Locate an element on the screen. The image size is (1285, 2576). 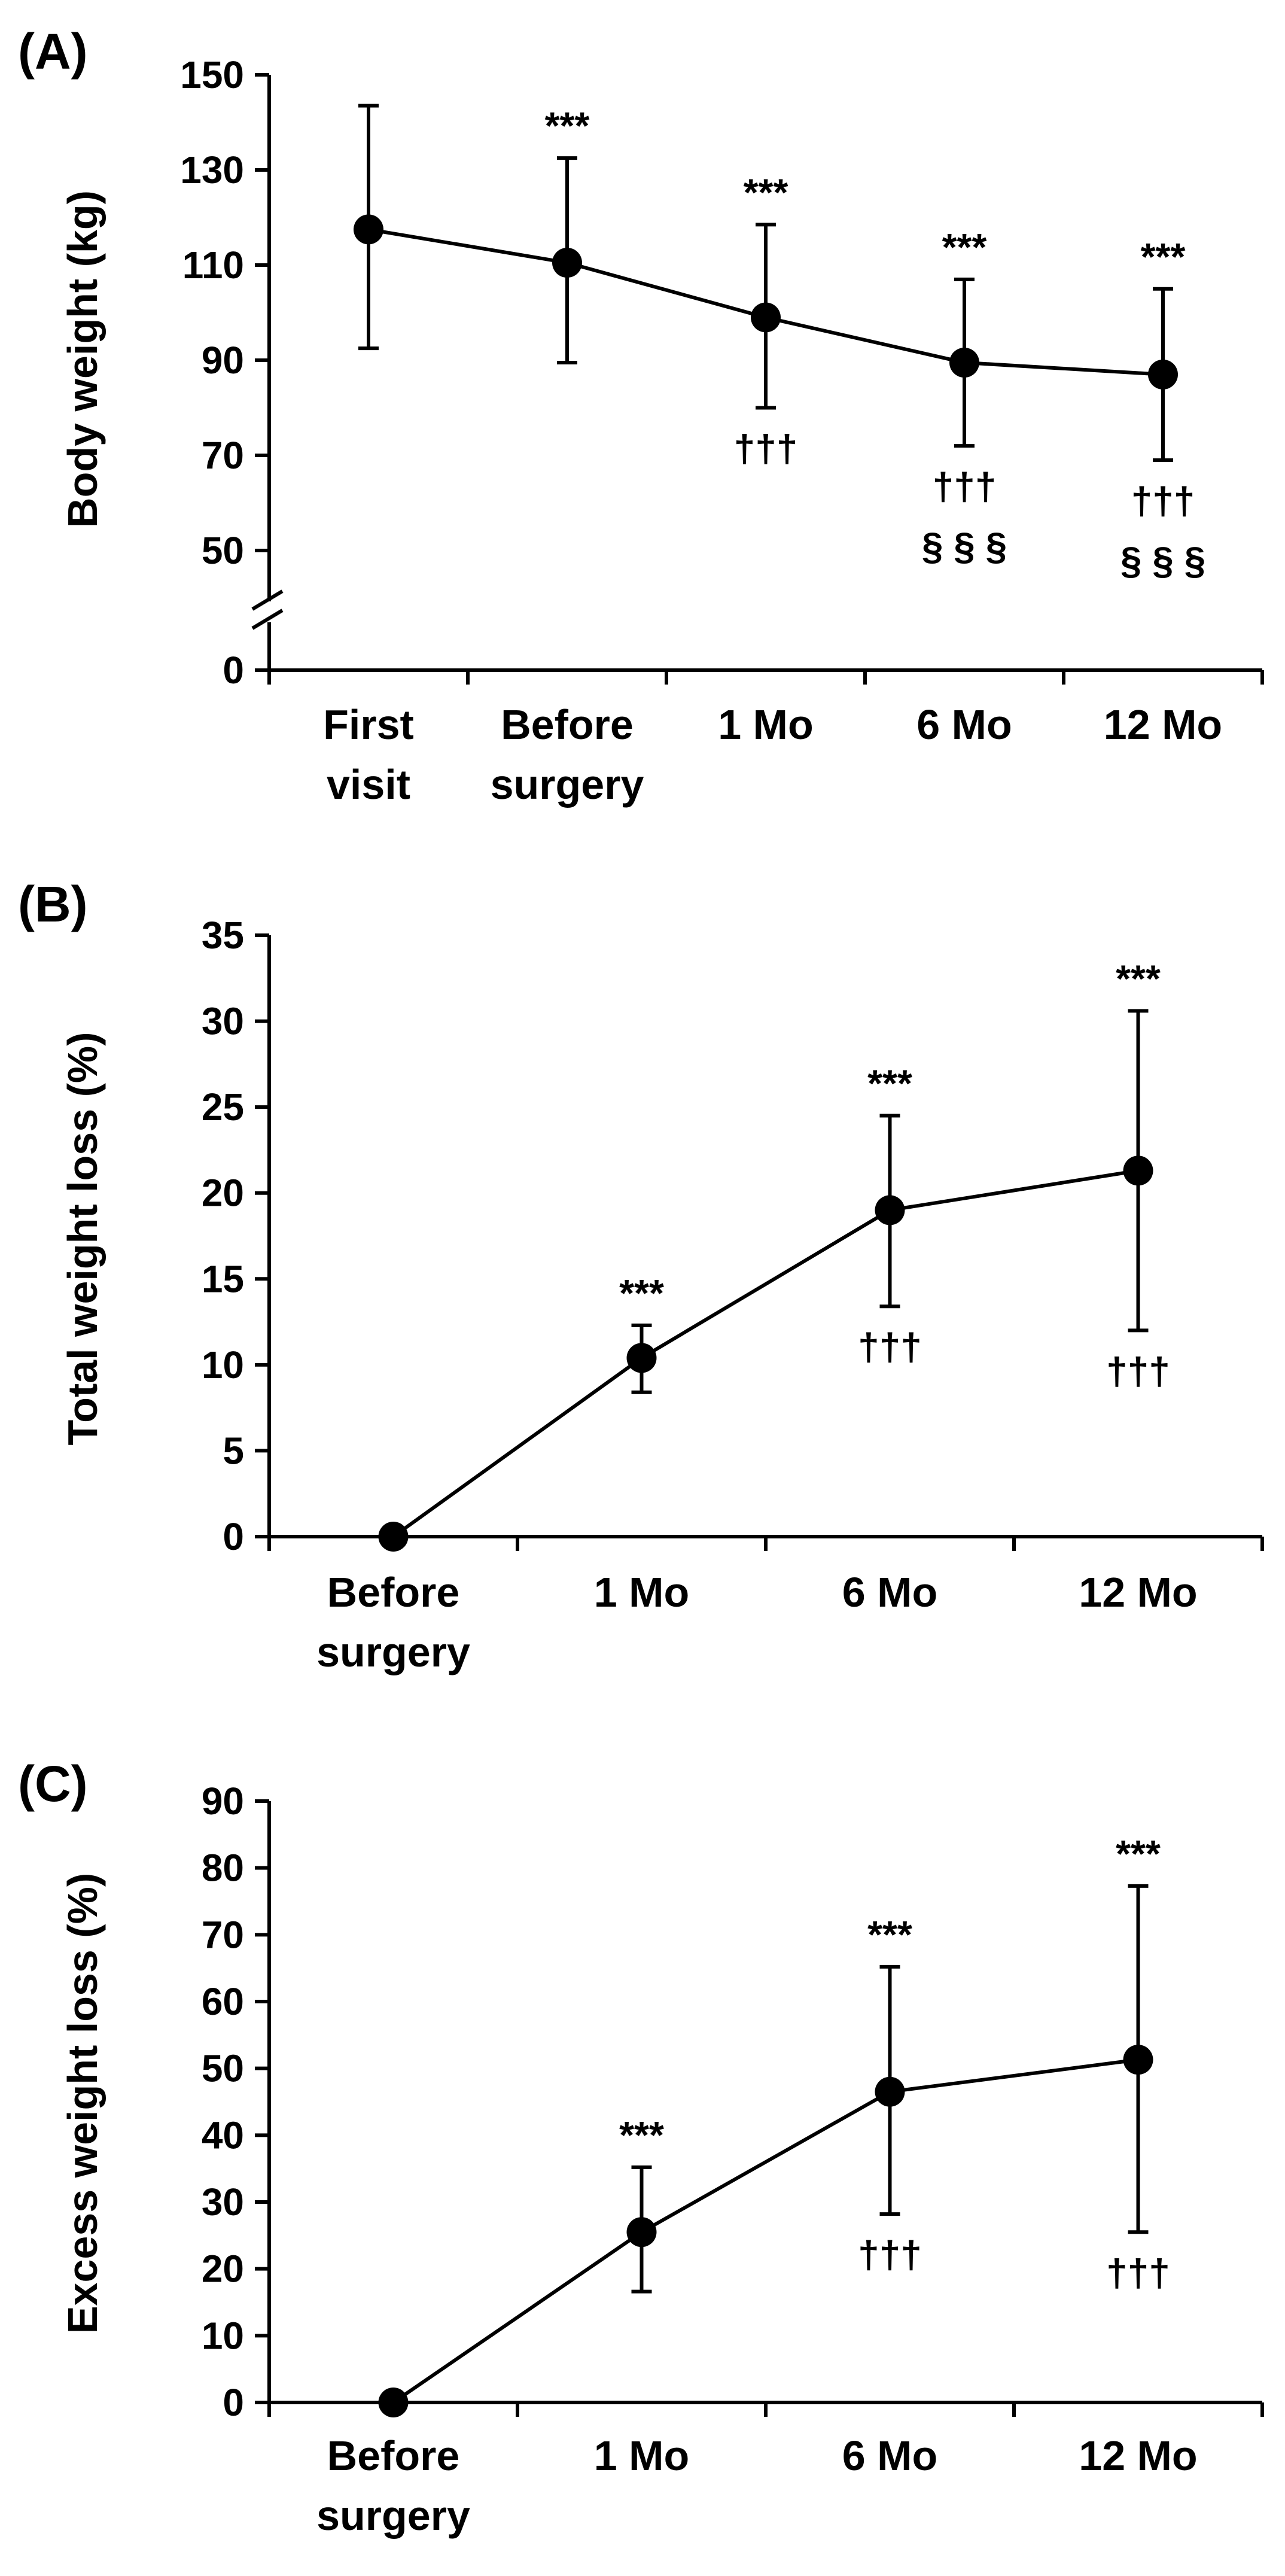
y-tick-label: 60 is located at coordinates (223, 2001).